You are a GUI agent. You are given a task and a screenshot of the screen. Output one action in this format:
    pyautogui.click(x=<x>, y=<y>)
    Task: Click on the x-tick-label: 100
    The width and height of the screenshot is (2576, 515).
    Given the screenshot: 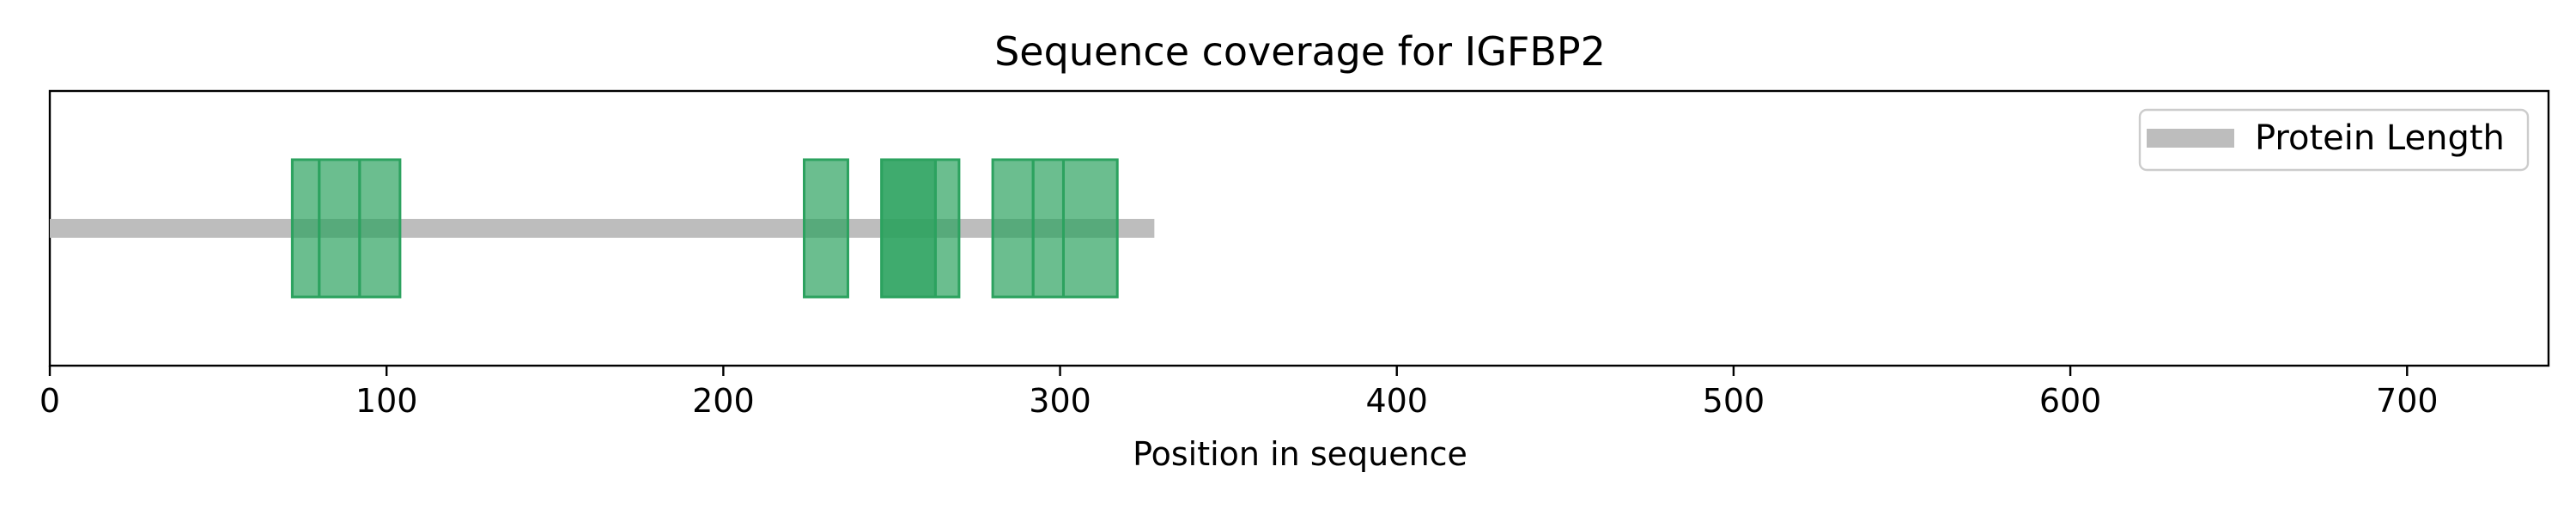 What is the action you would take?
    pyautogui.click(x=387, y=401)
    